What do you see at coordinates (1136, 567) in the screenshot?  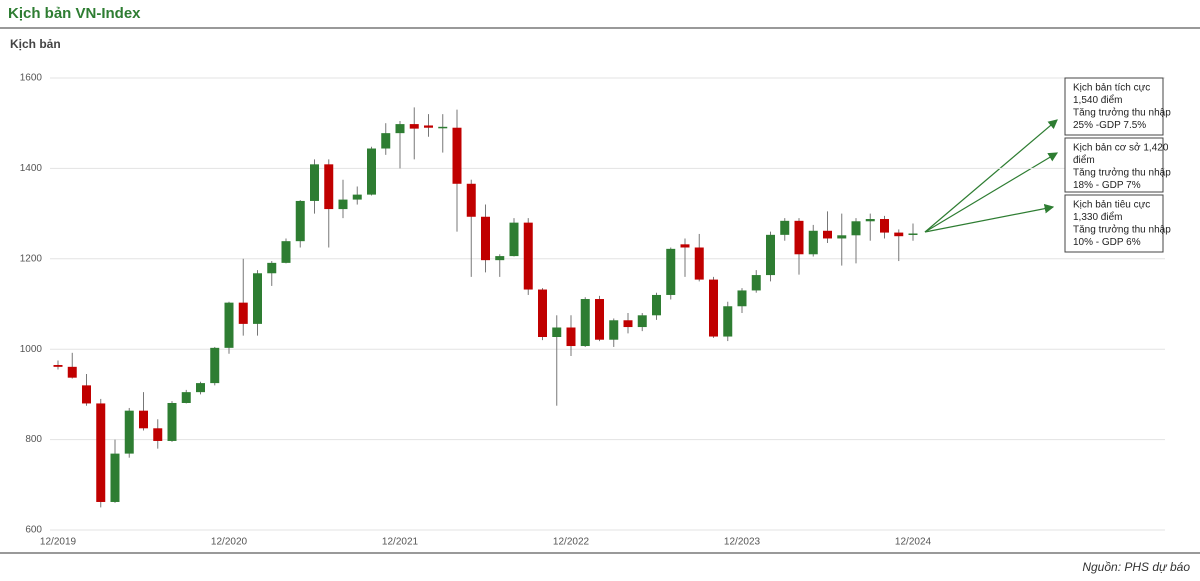 I see `source: Nguồn: PHS dự báo` at bounding box center [1136, 567].